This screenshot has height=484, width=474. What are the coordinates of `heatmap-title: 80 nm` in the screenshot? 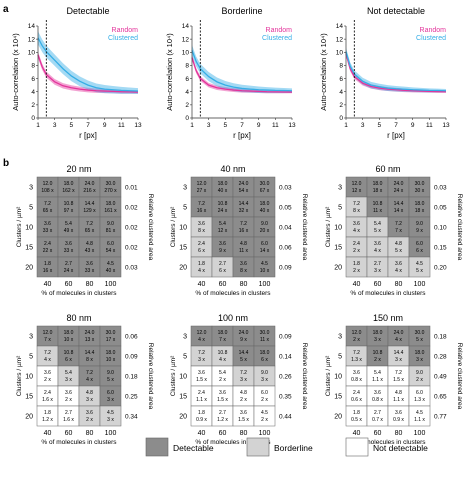 It's located at (78, 318).